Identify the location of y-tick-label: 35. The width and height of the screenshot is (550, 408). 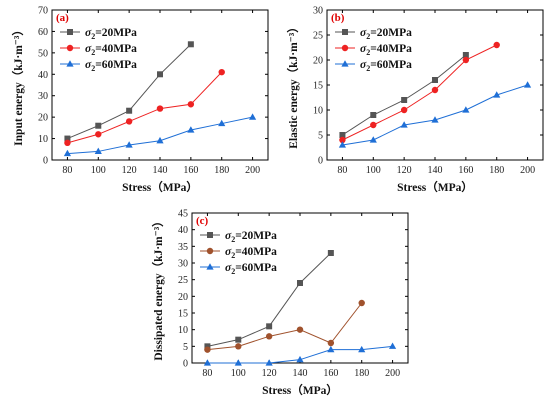
(183, 247).